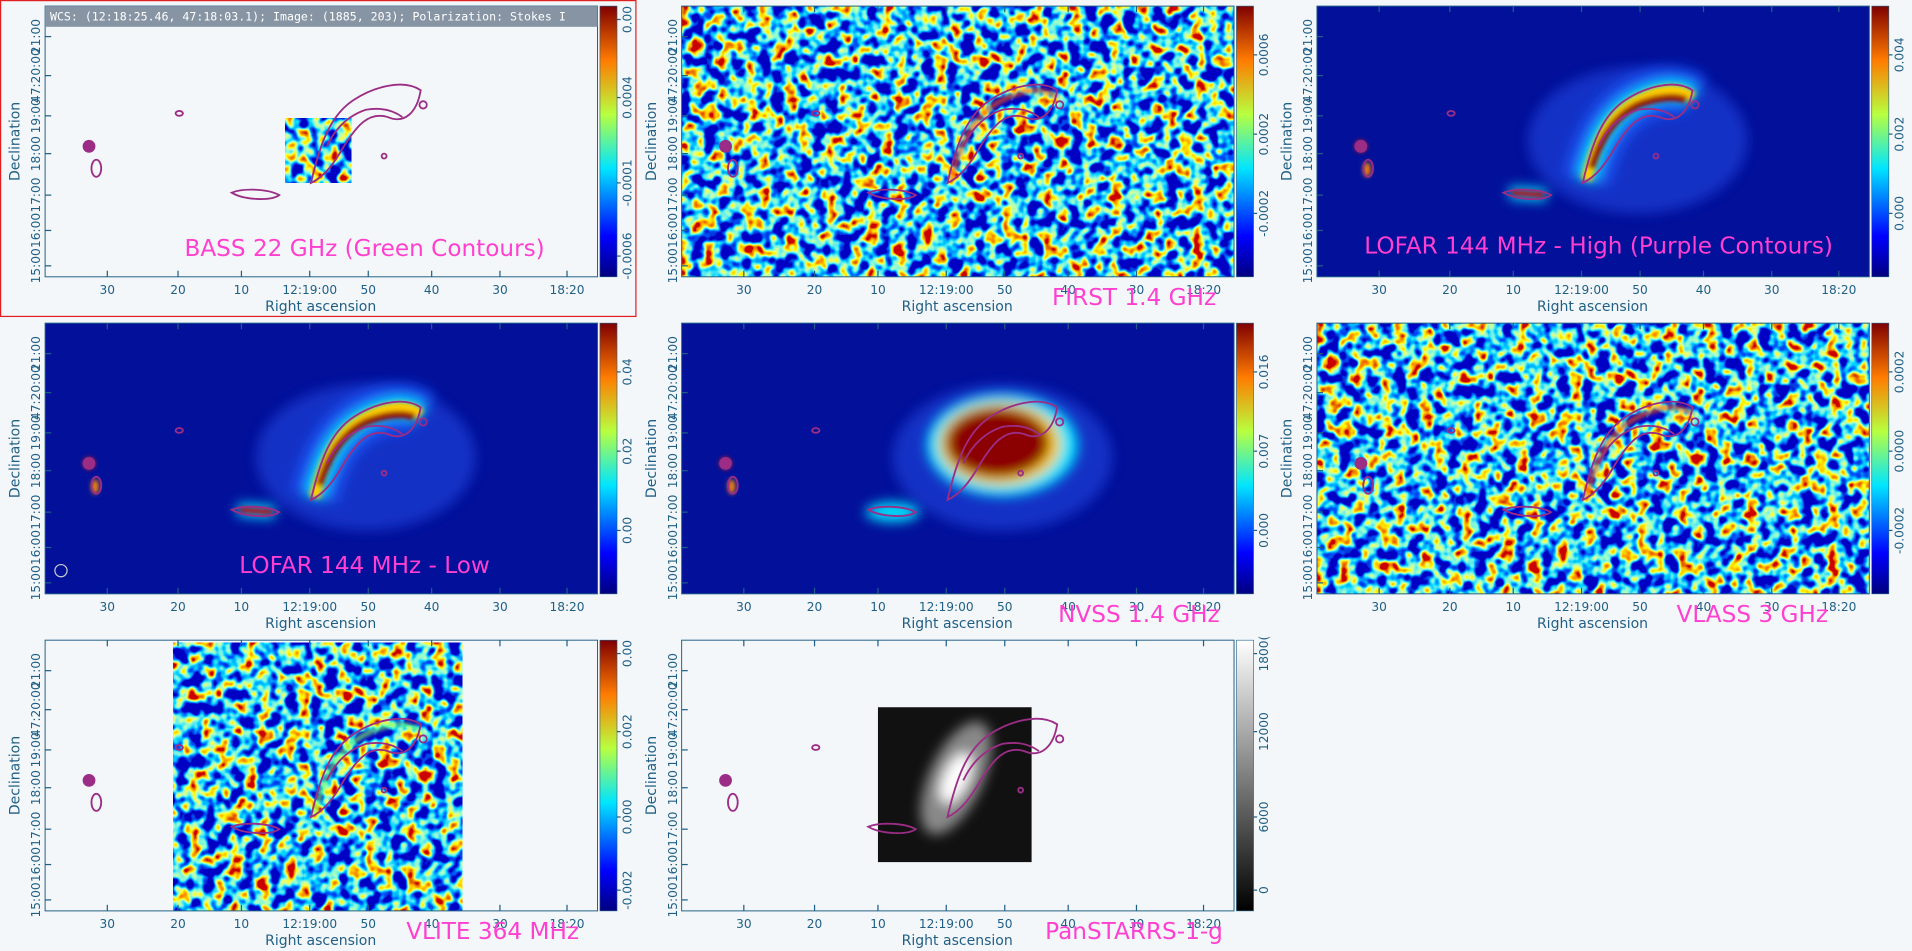  Describe the element at coordinates (946, 290) in the screenshot. I see `x-tick-label: 12:19:00` at that location.